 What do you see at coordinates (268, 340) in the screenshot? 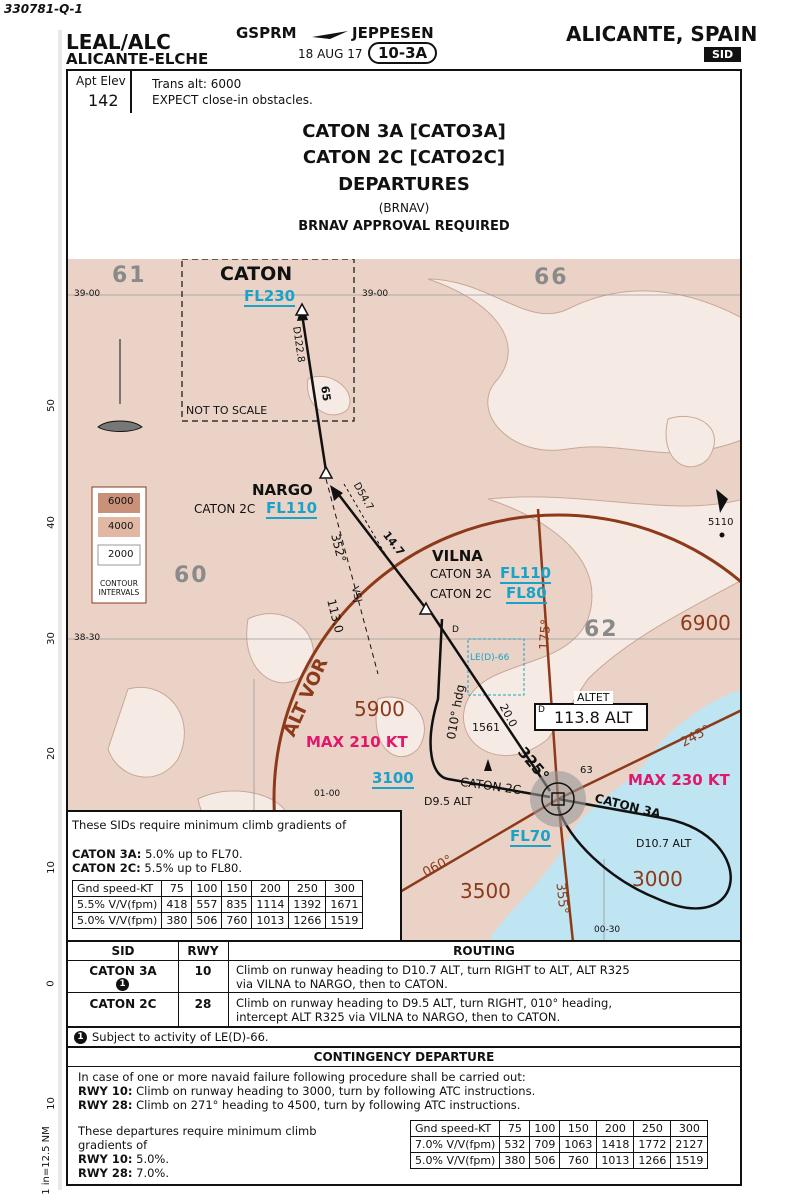
I see `not-to-scale-box` at bounding box center [268, 340].